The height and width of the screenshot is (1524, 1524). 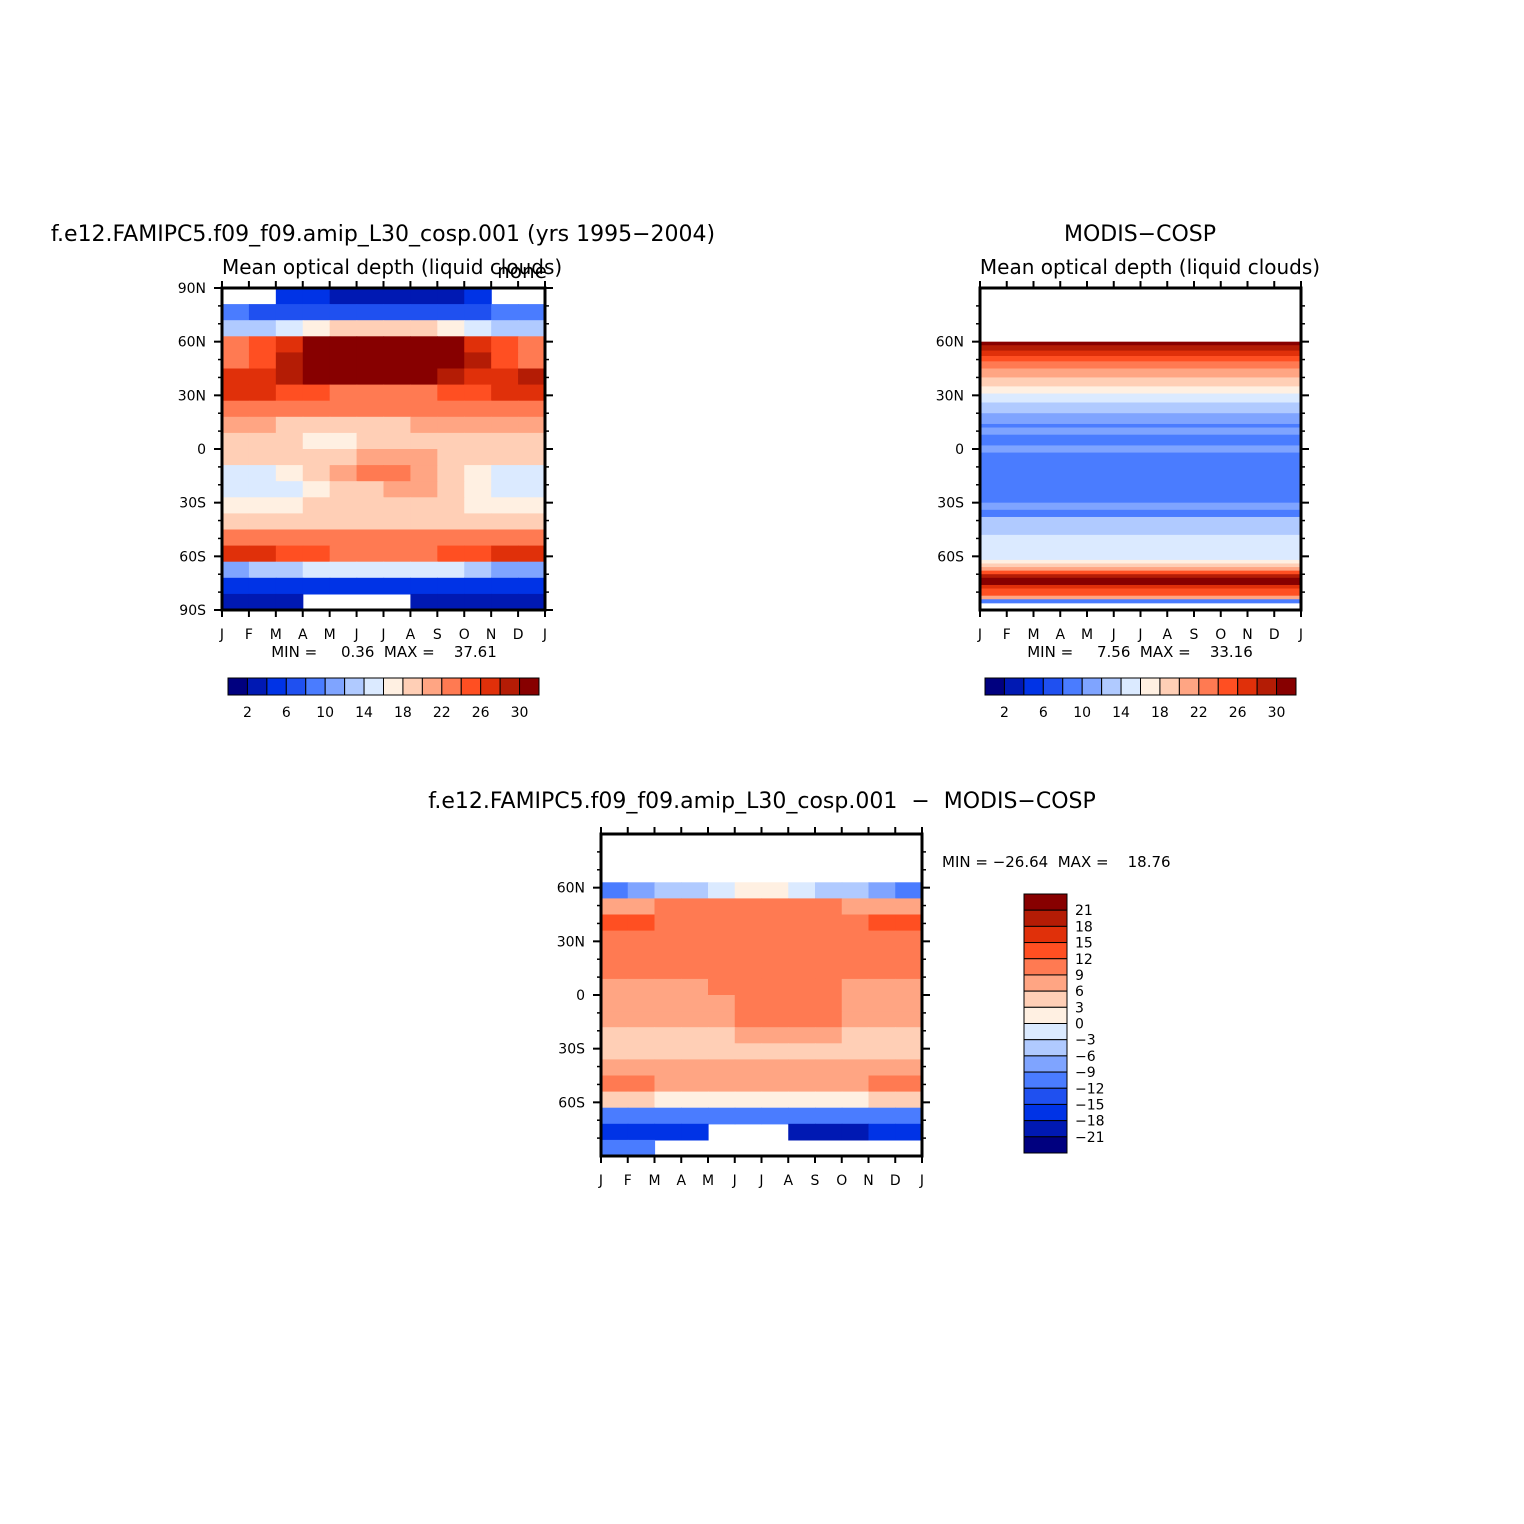 What do you see at coordinates (522, 271) in the screenshot?
I see `panel-model-units: none` at bounding box center [522, 271].